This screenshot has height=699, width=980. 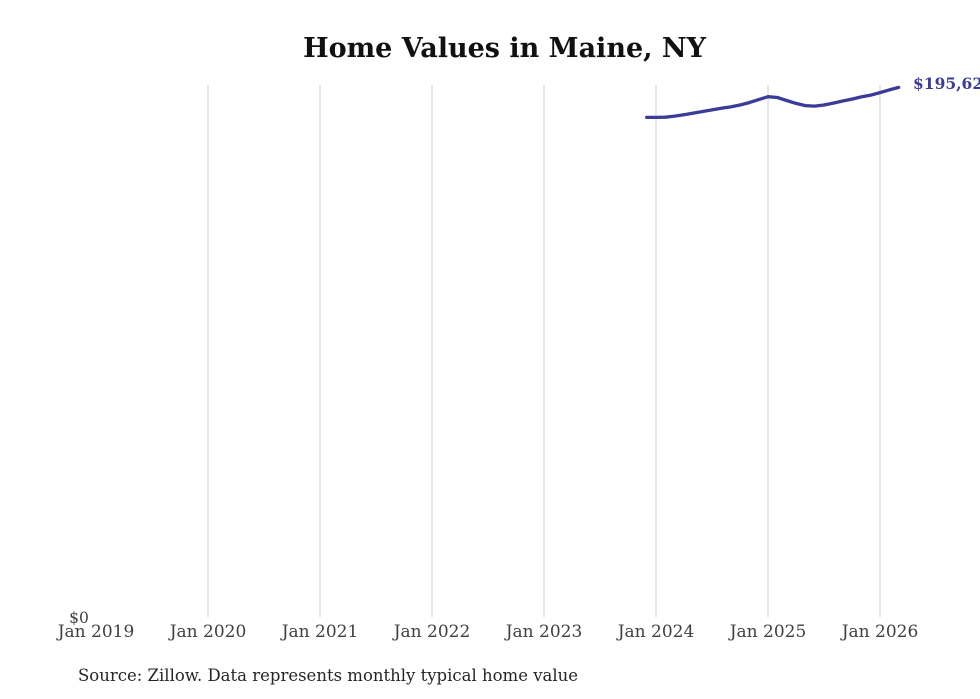 What do you see at coordinates (96, 632) in the screenshot?
I see `x-axis-tick-label: Jan 2019` at bounding box center [96, 632].